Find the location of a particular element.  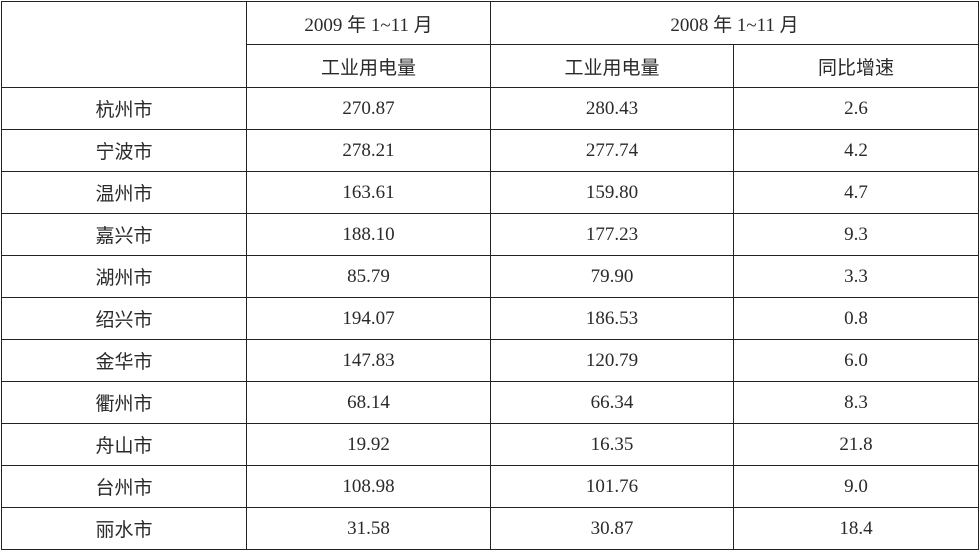

value-cell: 177.23 is located at coordinates (612, 234).